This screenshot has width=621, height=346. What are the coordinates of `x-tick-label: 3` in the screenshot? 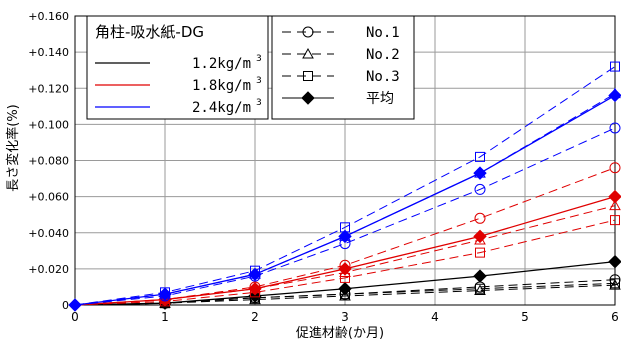 It's located at (345, 317).